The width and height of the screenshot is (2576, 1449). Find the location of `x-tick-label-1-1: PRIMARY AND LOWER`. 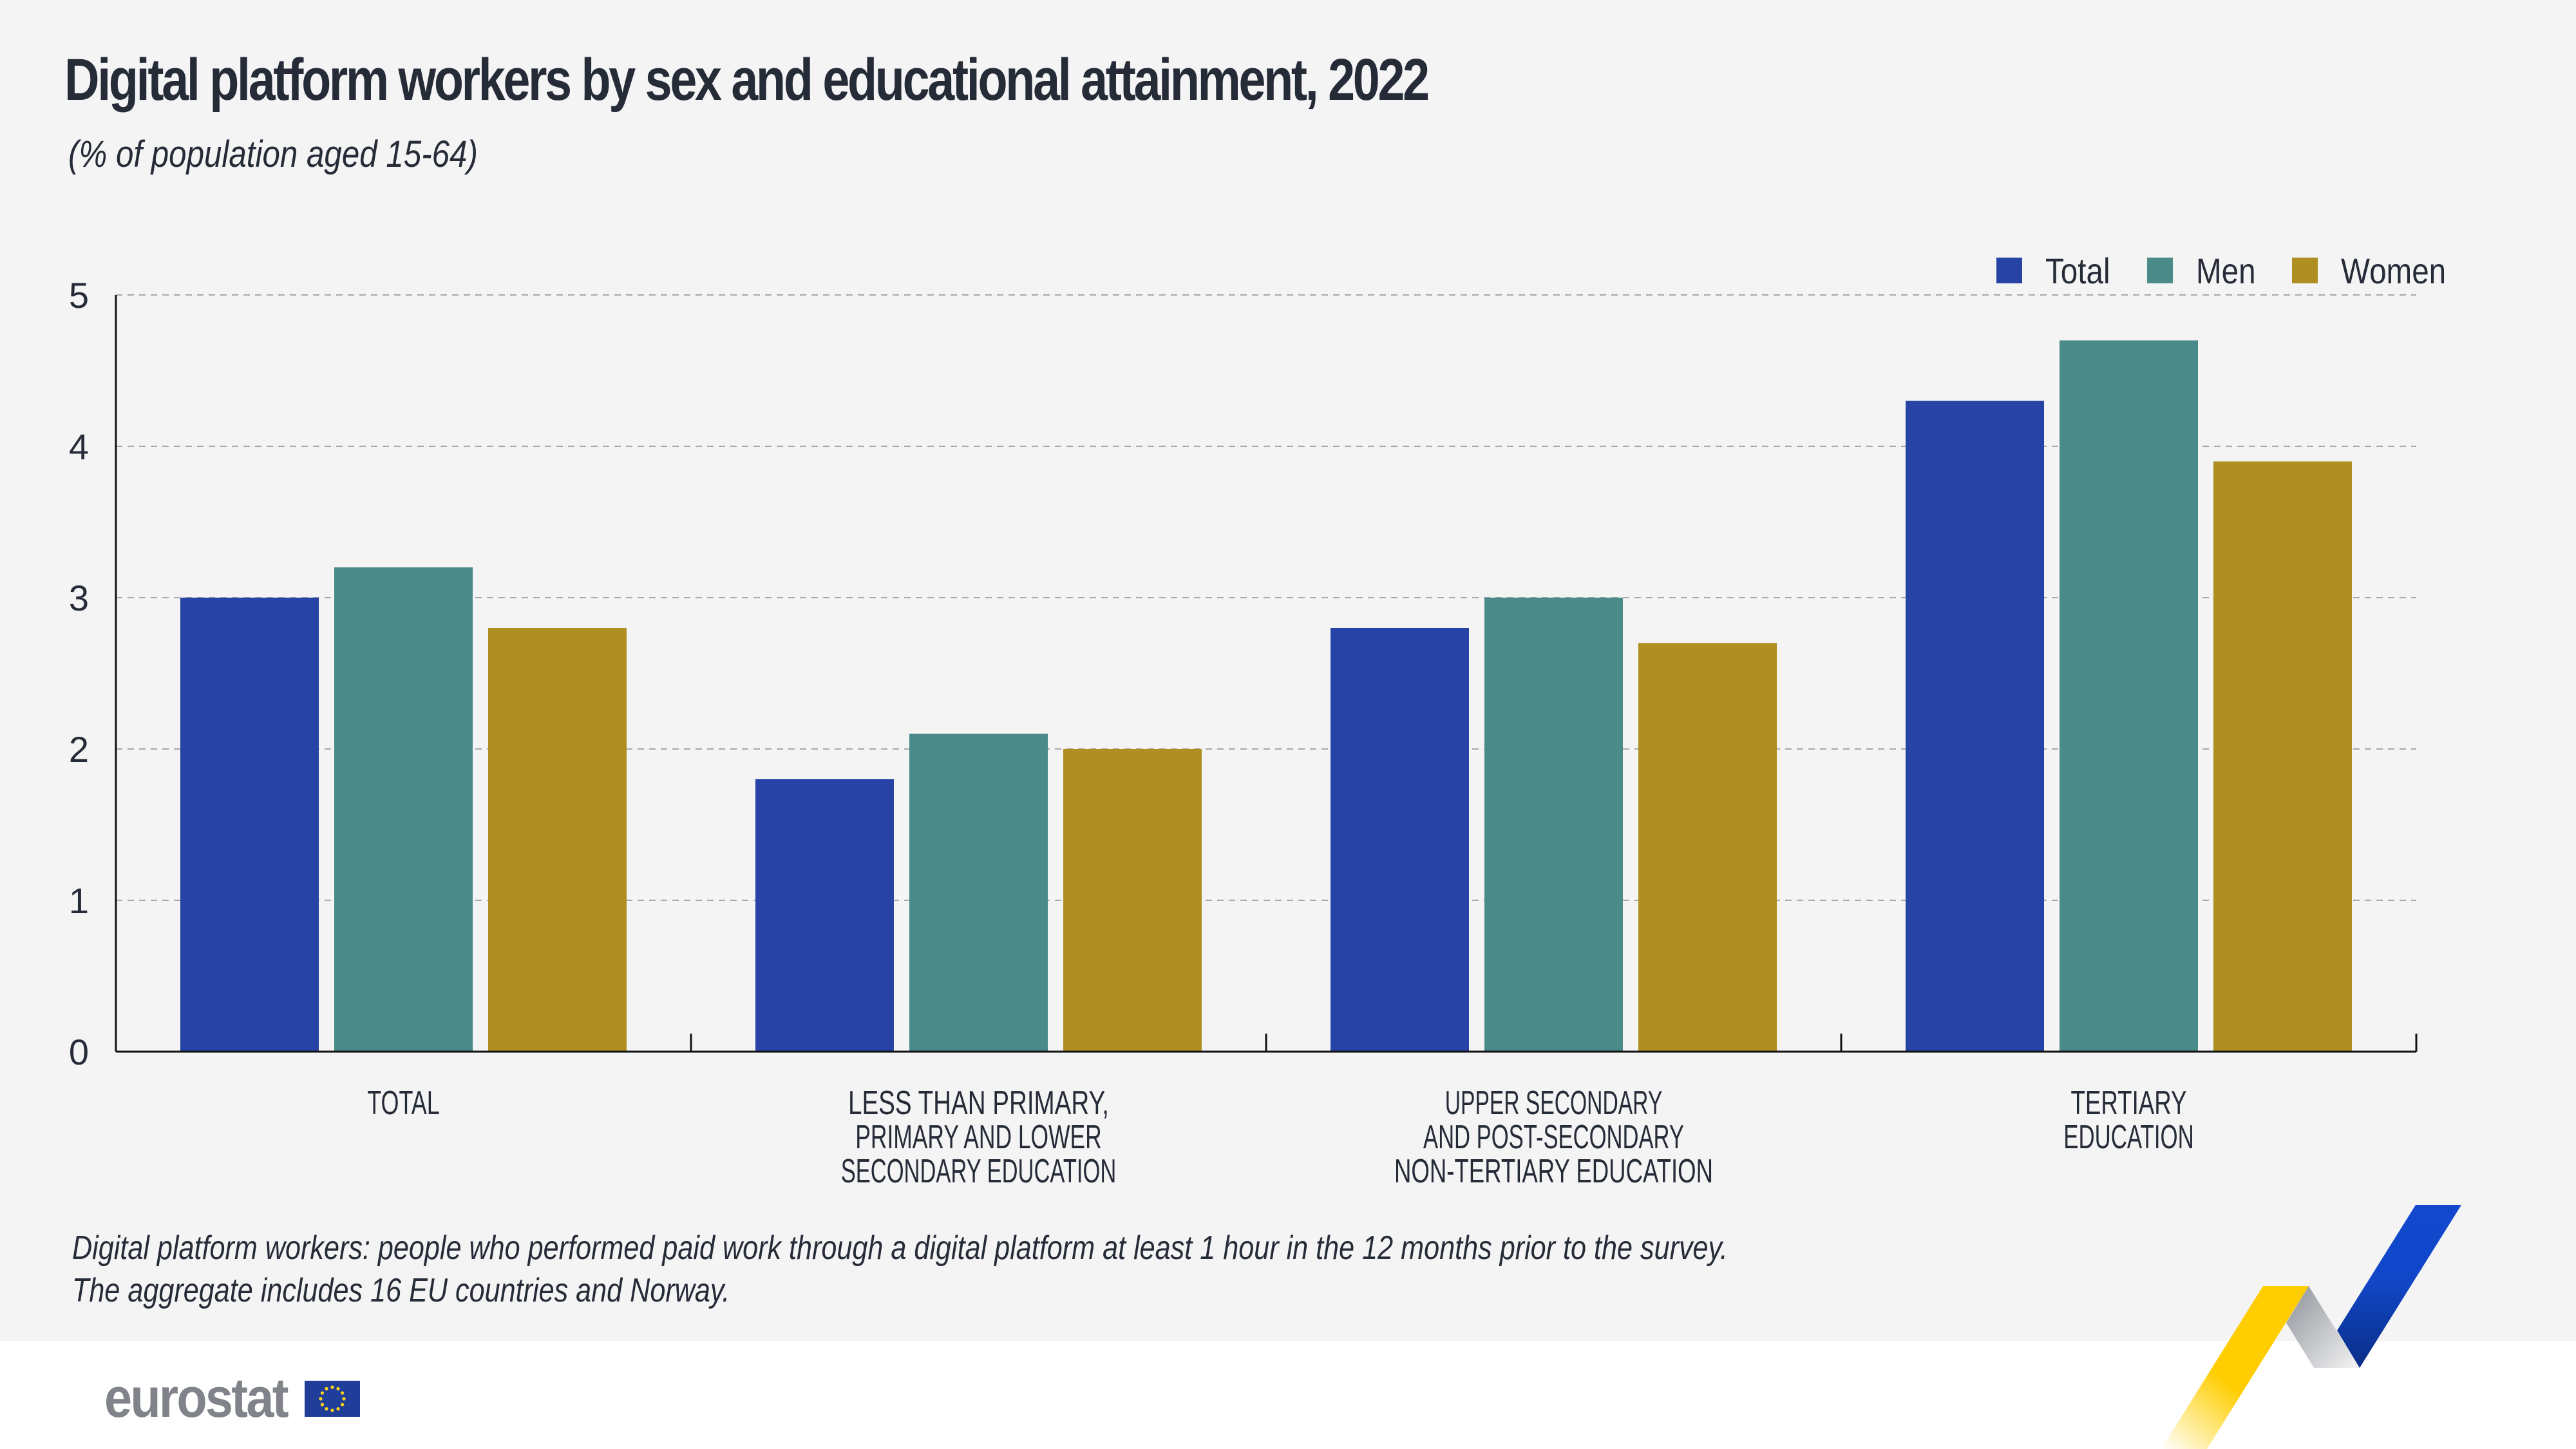

x-tick-label-1-1: PRIMARY AND LOWER is located at coordinates (978, 1137).